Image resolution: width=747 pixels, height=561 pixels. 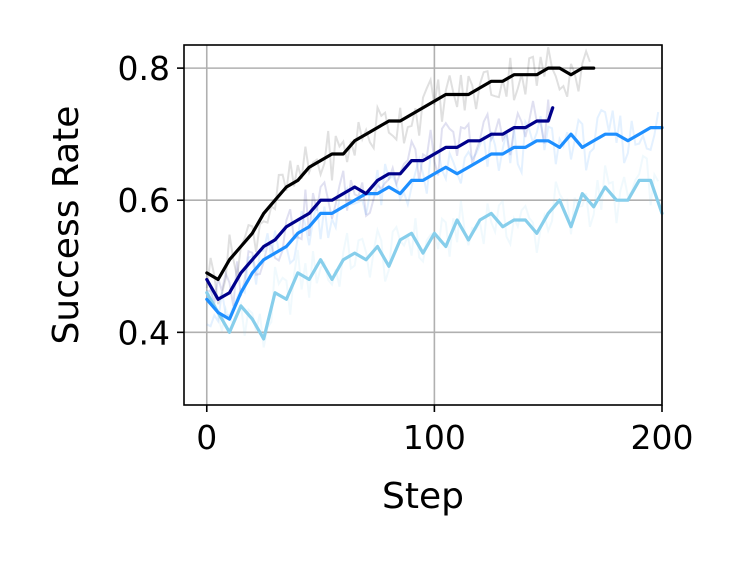 I want to click on x-tick-label: 100, so click(x=434, y=437).